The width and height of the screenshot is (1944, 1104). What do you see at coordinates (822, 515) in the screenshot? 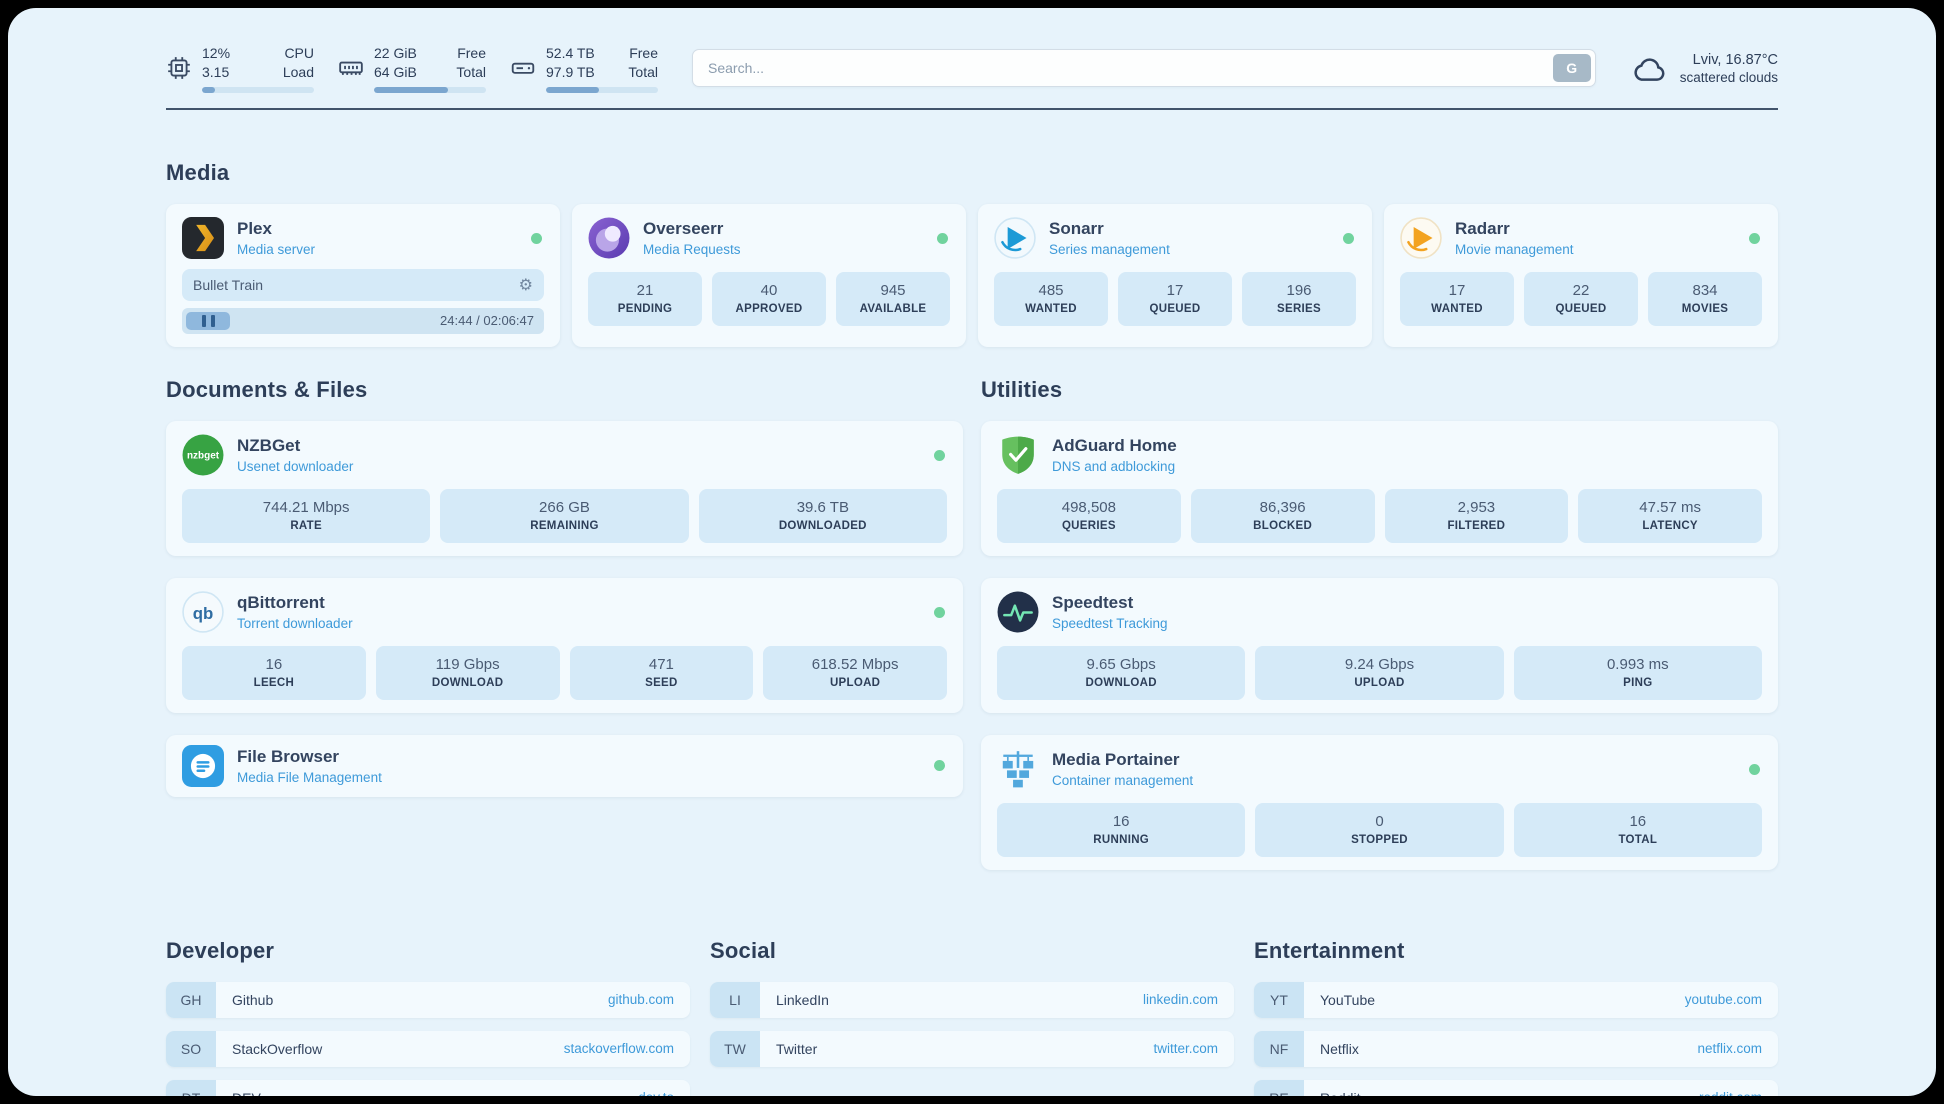
I see `stat-box: 39.6 TB DOWNLOADED` at bounding box center [822, 515].